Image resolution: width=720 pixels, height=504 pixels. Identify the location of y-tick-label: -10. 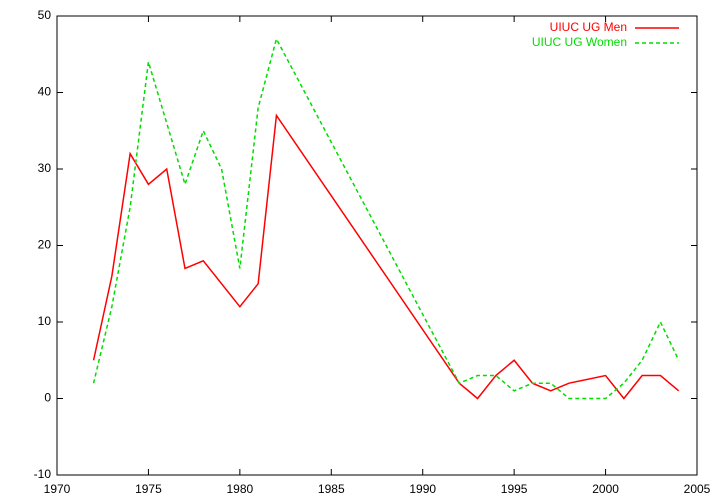
(43, 474).